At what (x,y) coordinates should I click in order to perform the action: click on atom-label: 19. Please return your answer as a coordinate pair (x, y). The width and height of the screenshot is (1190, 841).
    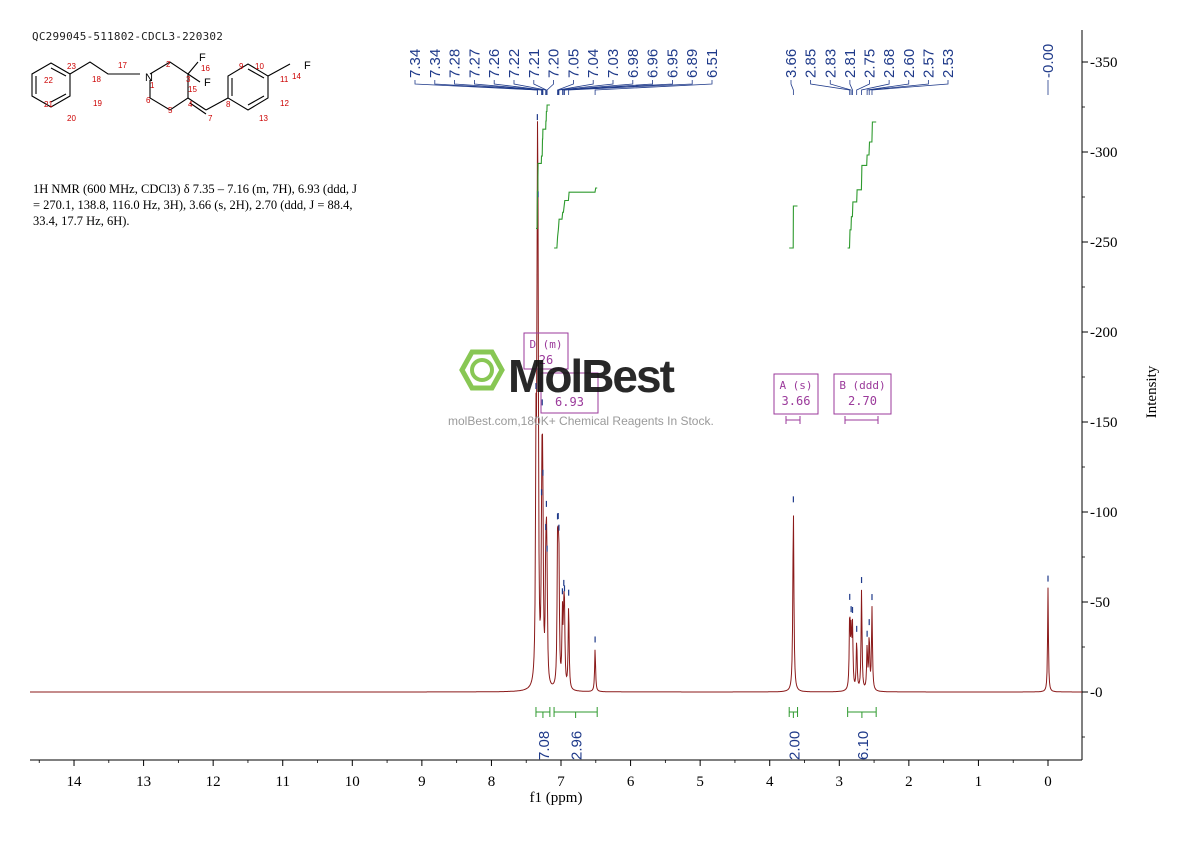
    Looking at the image, I should click on (97, 103).